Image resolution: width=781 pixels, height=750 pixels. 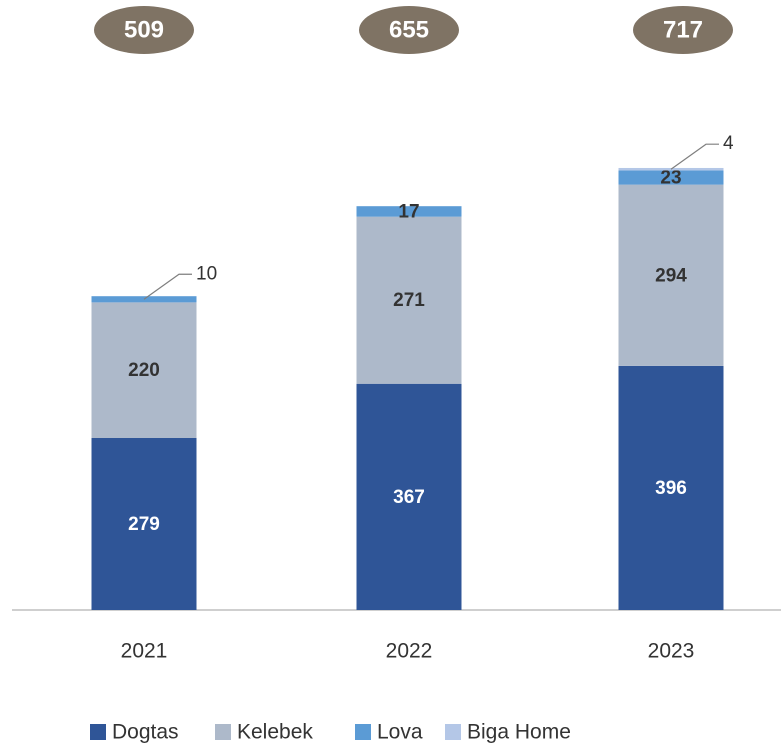 I want to click on legend-label: Lova, so click(x=400, y=732).